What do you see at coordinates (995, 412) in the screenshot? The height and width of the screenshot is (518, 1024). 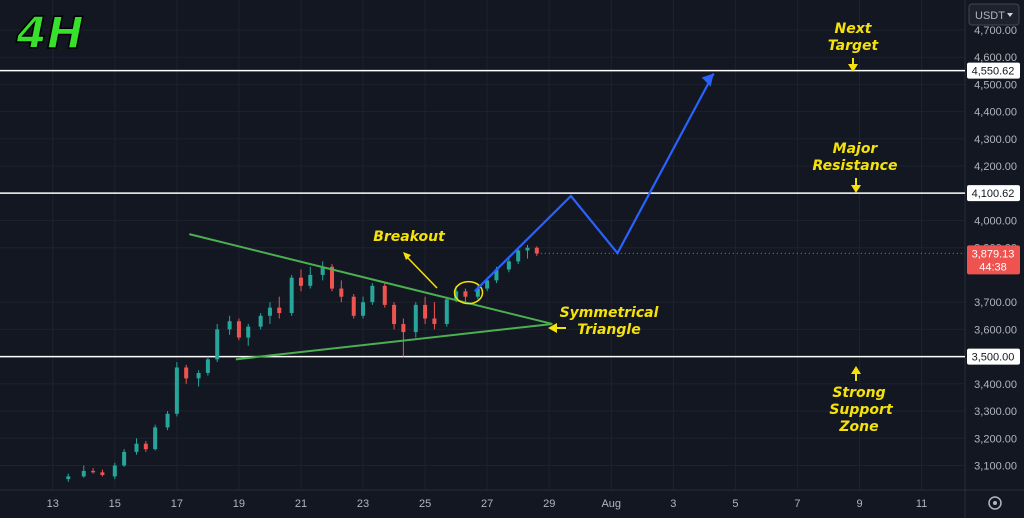 I see `y-tick-label: 3,300.00` at bounding box center [995, 412].